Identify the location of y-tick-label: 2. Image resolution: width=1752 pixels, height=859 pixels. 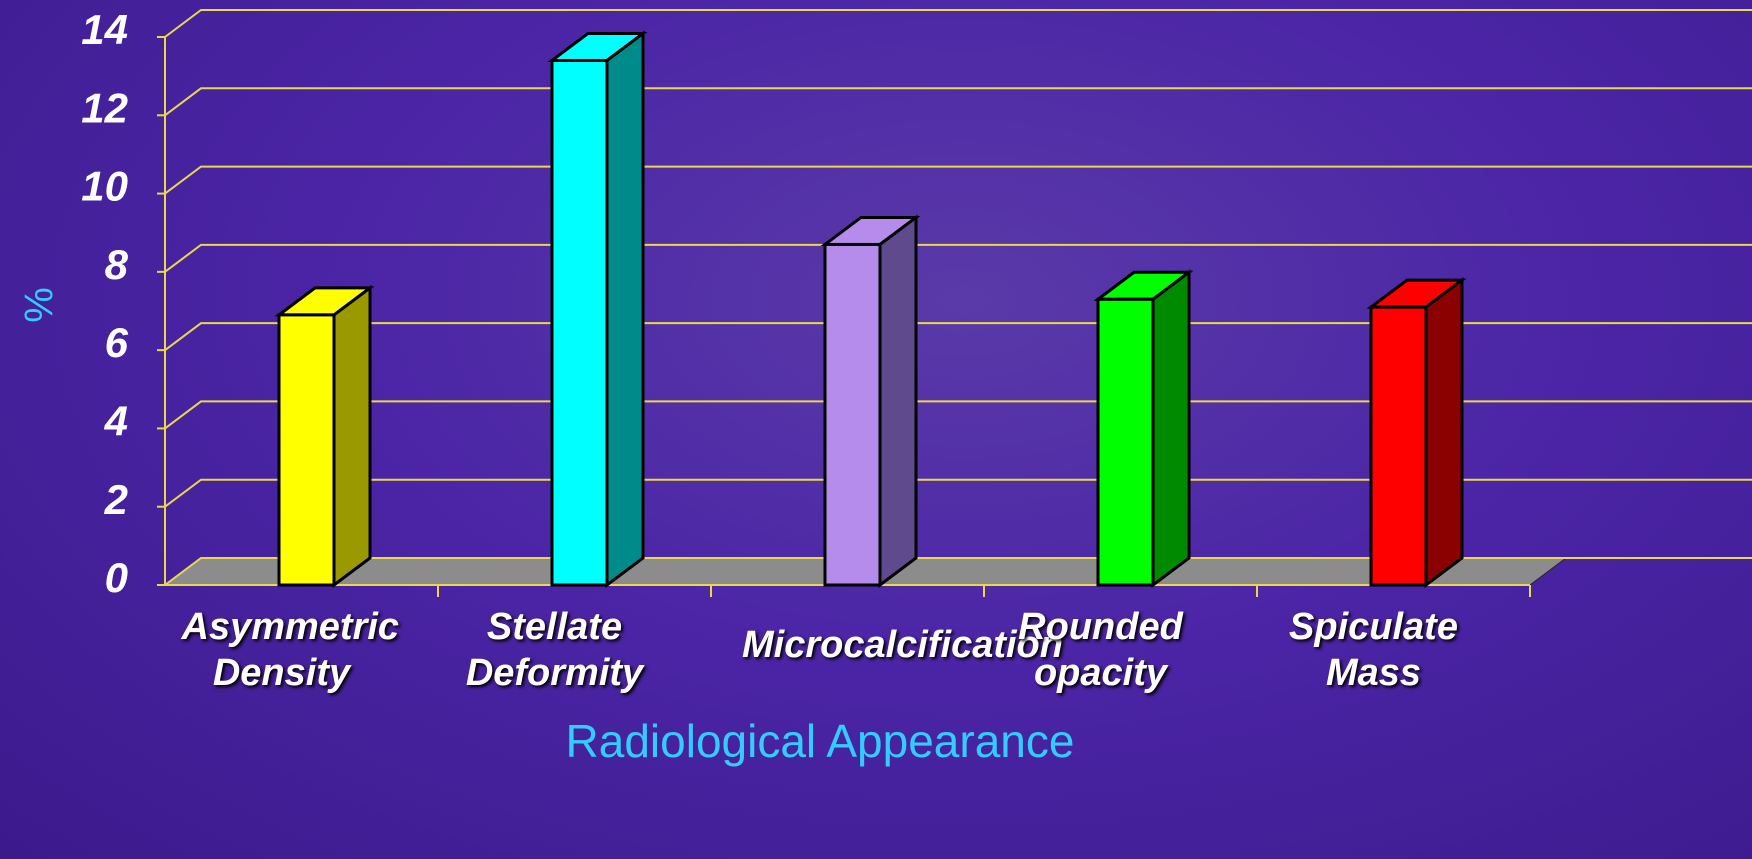
(116, 499).